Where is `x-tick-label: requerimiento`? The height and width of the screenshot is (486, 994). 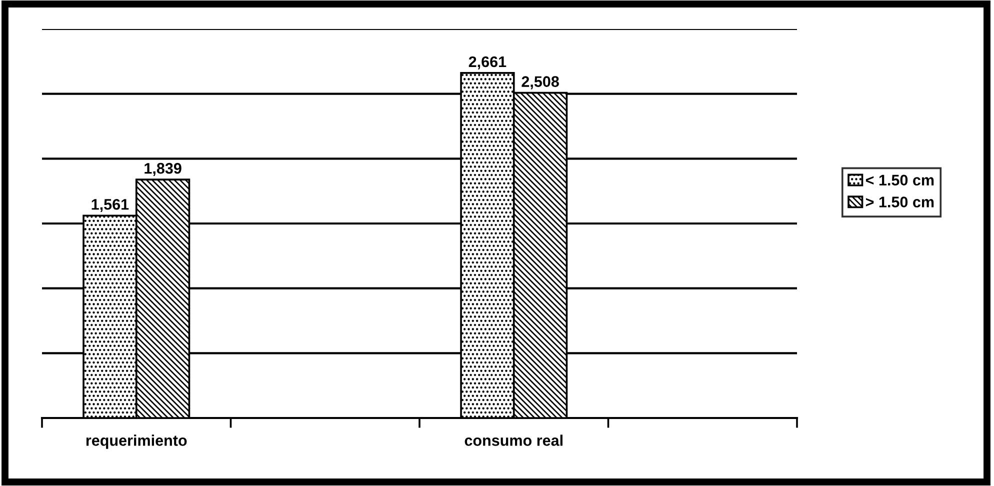 x-tick-label: requerimiento is located at coordinates (136, 441).